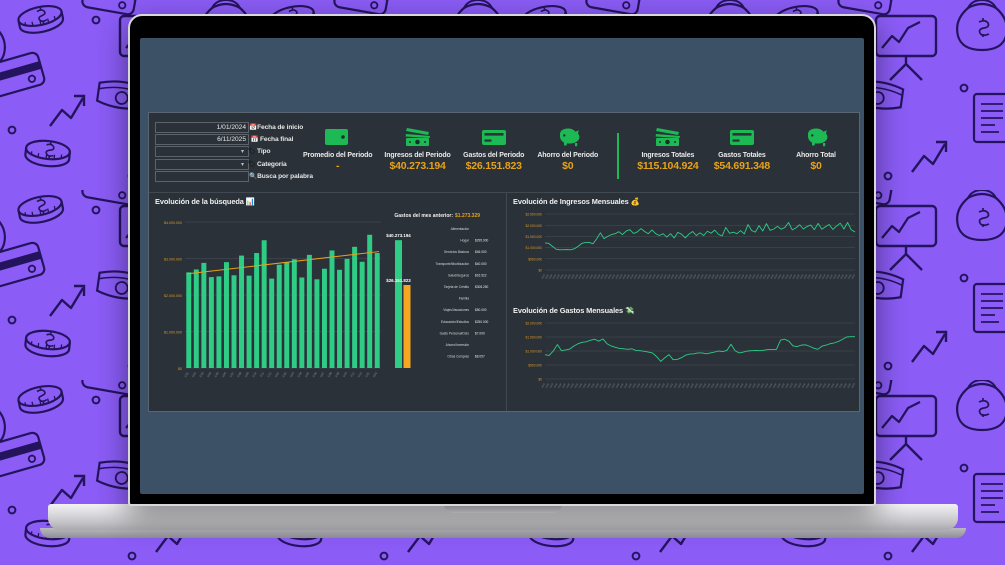 This screenshot has height=565, width=1005. What do you see at coordinates (482, 287) in the screenshot?
I see `category-value: $308.250` at bounding box center [482, 287].